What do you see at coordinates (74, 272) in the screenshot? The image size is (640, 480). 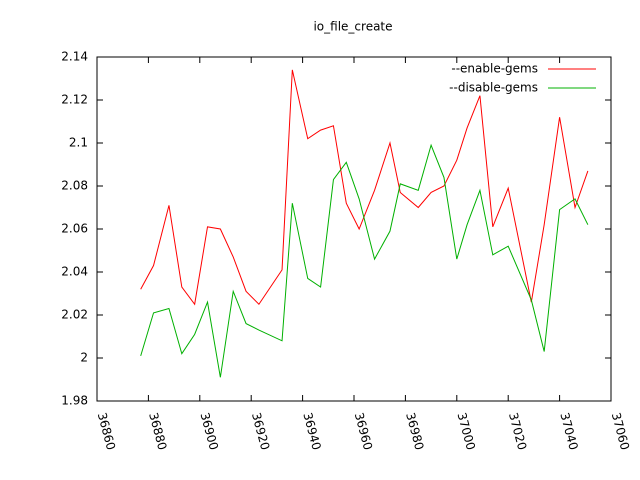 I see `y-tick-label: 2.04` at bounding box center [74, 272].